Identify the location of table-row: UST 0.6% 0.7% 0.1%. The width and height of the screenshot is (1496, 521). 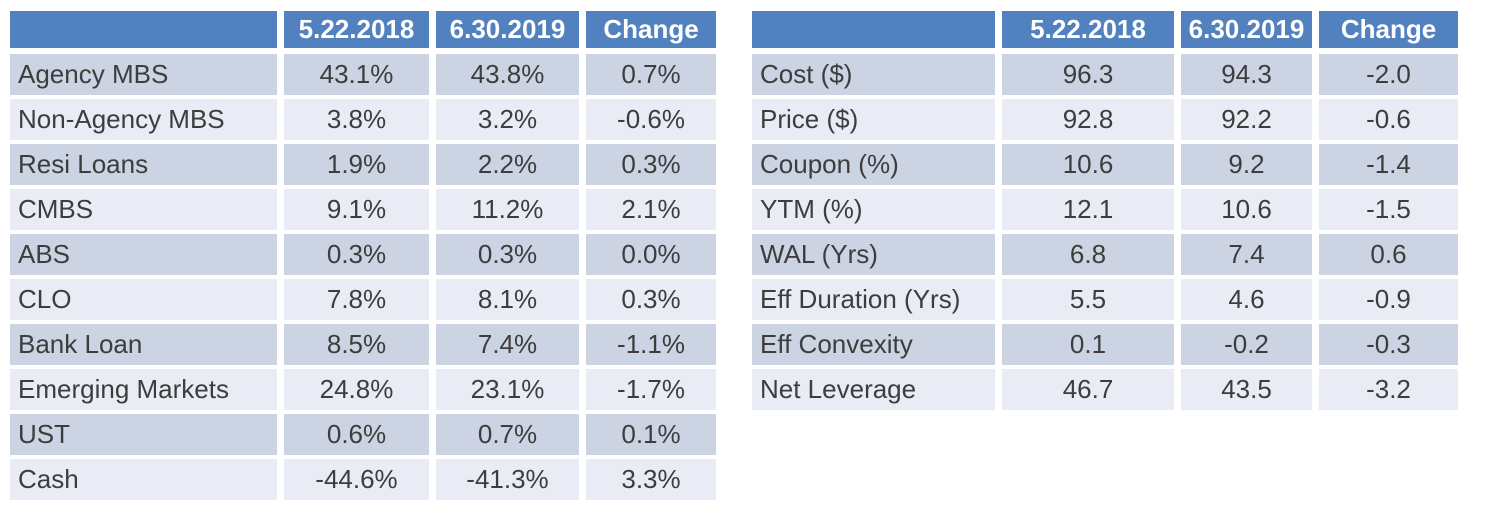
(363, 436).